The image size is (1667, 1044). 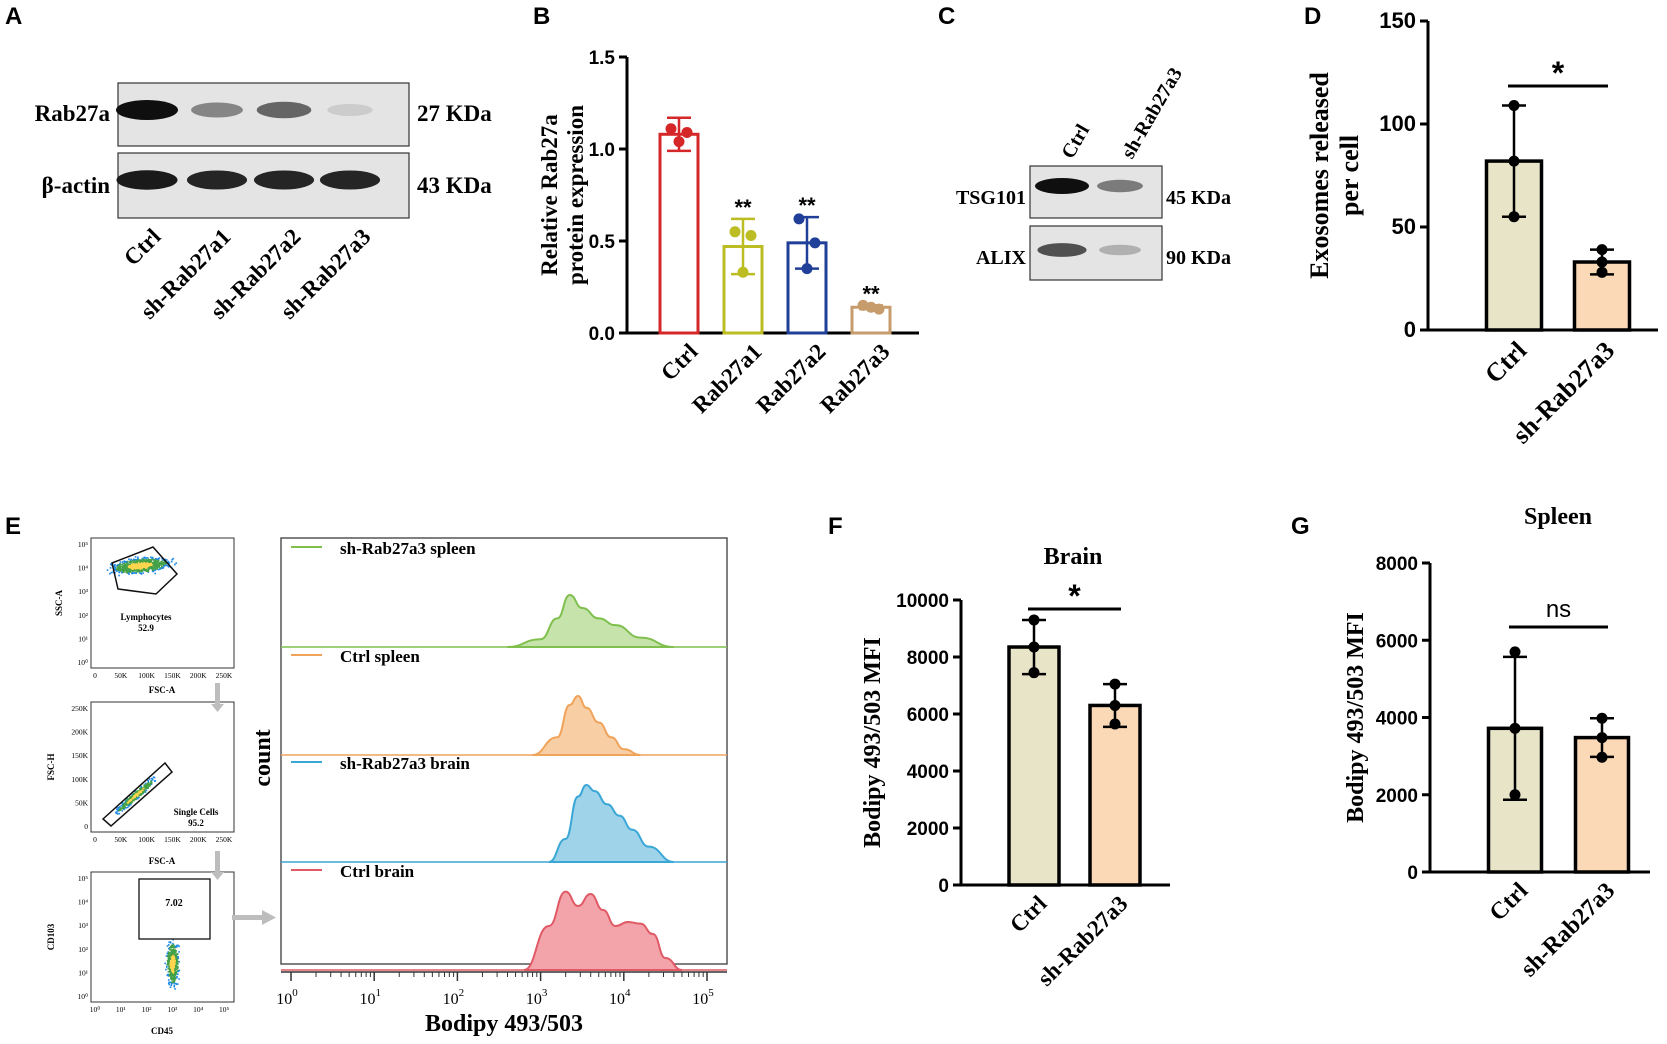 I want to click on legend-label: sh-Rab27a3 brain, so click(x=405, y=763).